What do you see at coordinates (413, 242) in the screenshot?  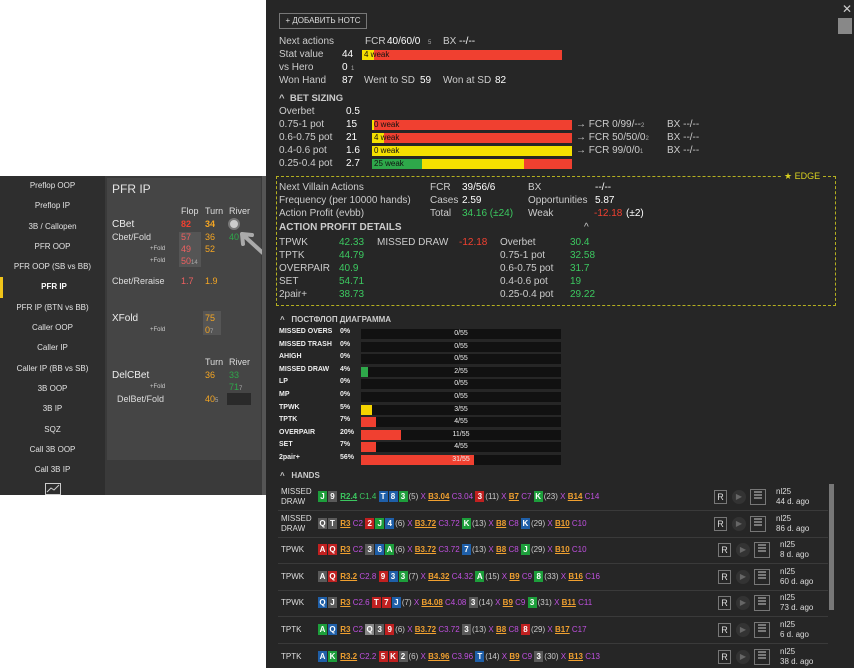 I see `detail-label: MISSED DRAW` at bounding box center [413, 242].